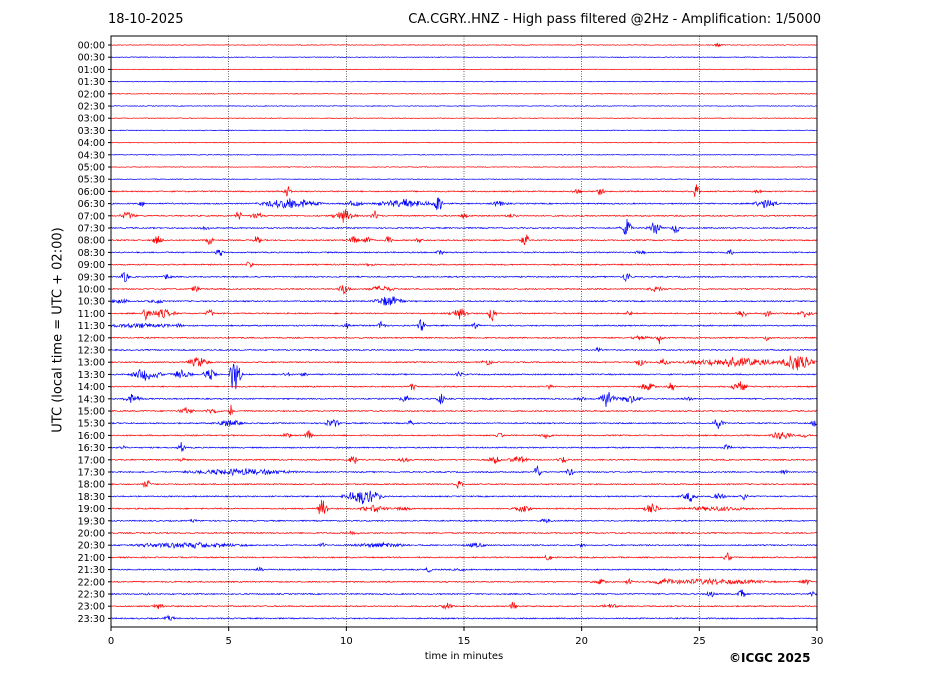 This screenshot has height=696, width=927. Describe the element at coordinates (91, 58) in the screenshot. I see `y-tick-label: 00:30` at that location.